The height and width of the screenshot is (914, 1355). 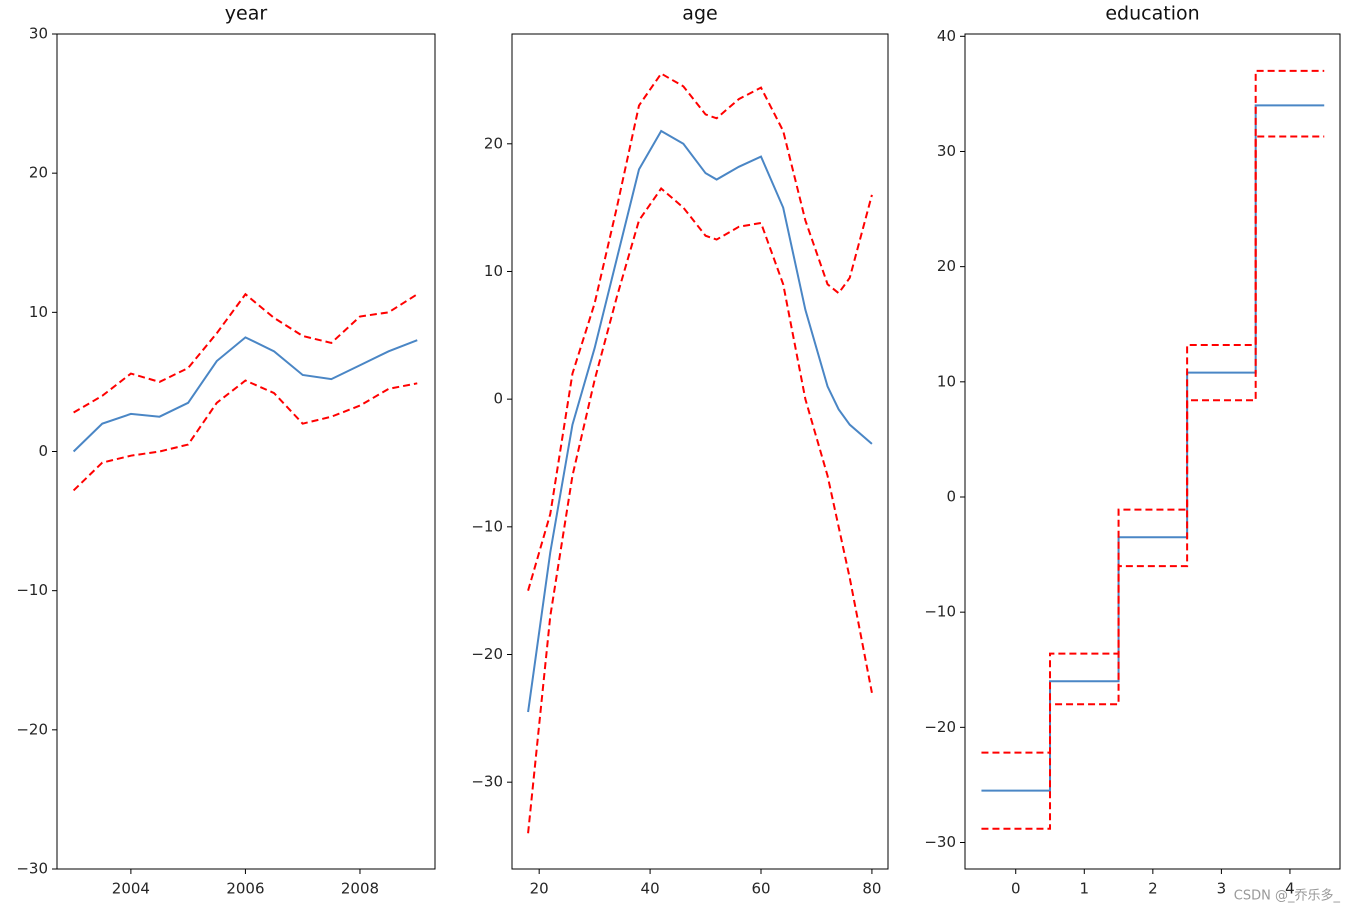 What do you see at coordinates (699, 14) in the screenshot?
I see `chart-title: age` at bounding box center [699, 14].